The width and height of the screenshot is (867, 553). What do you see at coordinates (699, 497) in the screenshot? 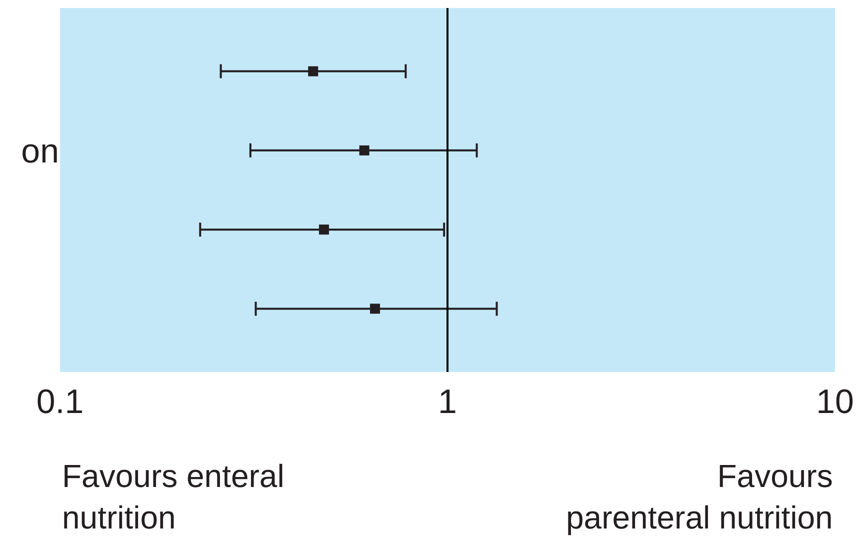
I see `text: Favours parenteral nutrition` at bounding box center [699, 497].